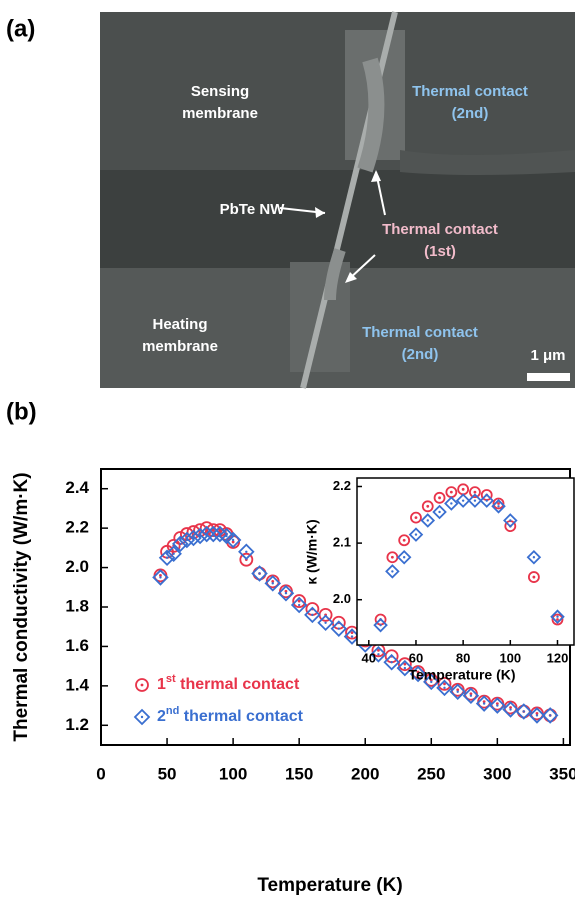 Image resolution: width=575 pixels, height=904 pixels. Describe the element at coordinates (220, 113) in the screenshot. I see `image-label: membrane` at that location.